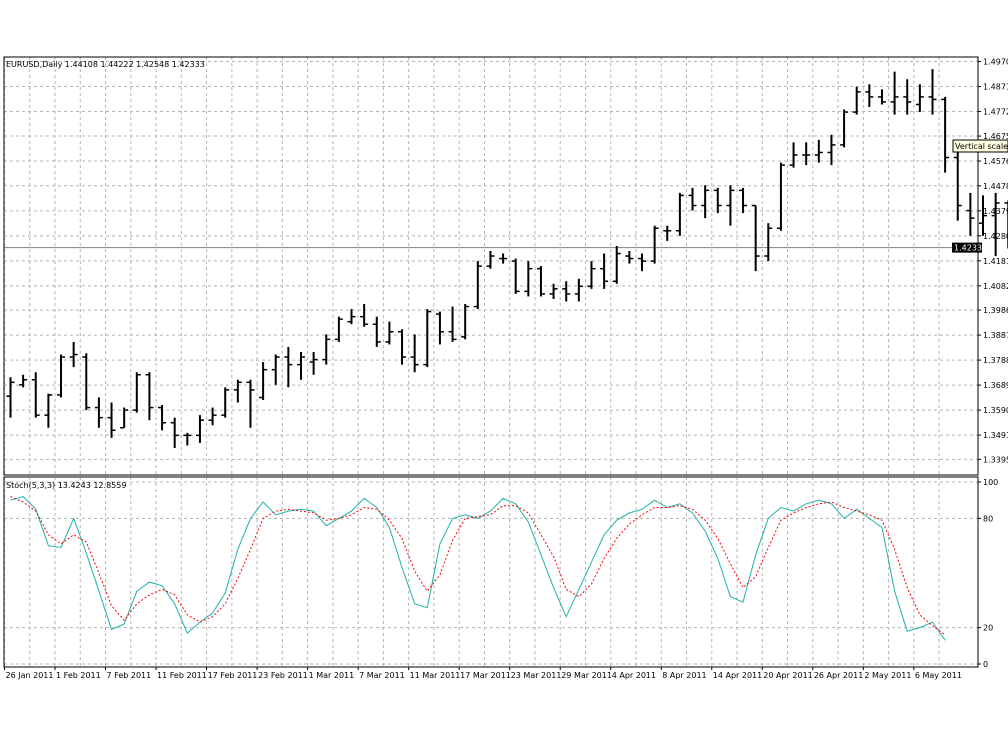  I want to click on x-tick-label: 23 Feb 2011, so click(283, 675).